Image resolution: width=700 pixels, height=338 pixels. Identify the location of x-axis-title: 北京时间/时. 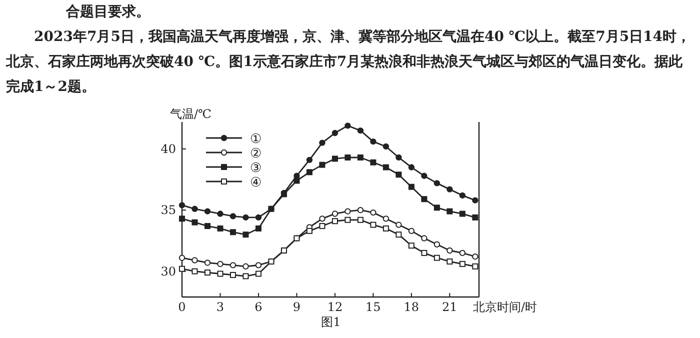
(505, 307).